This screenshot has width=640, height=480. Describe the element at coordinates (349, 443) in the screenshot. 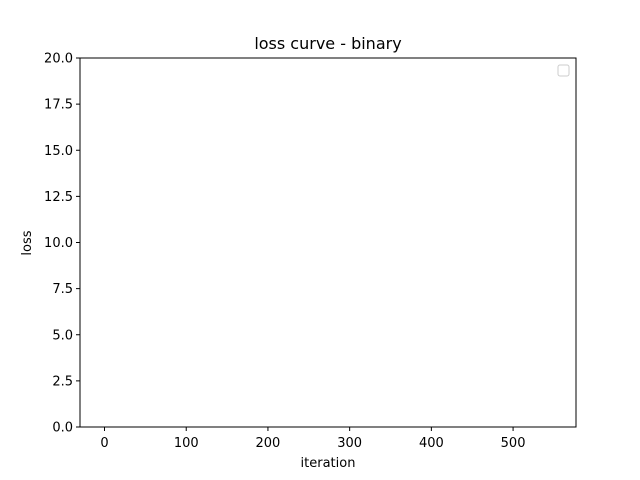

I see `x-tick-label: 300` at that location.